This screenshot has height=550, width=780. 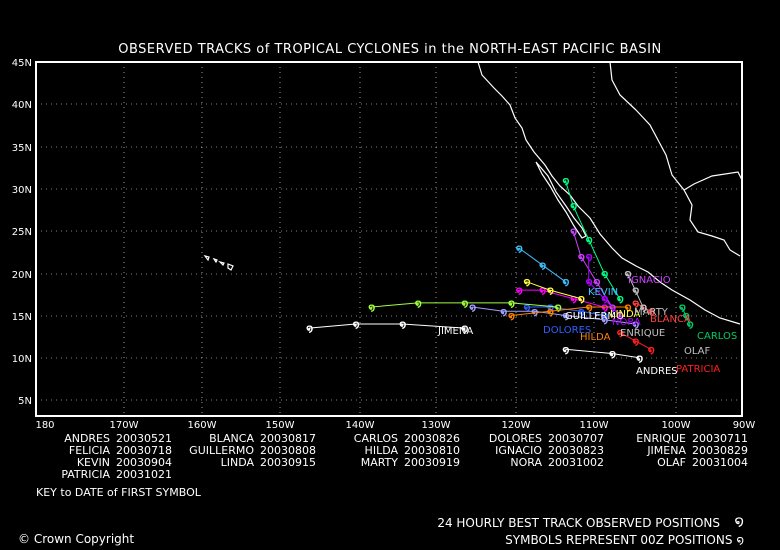 I want to click on key-storm-name: KEVIN, so click(x=93, y=462).